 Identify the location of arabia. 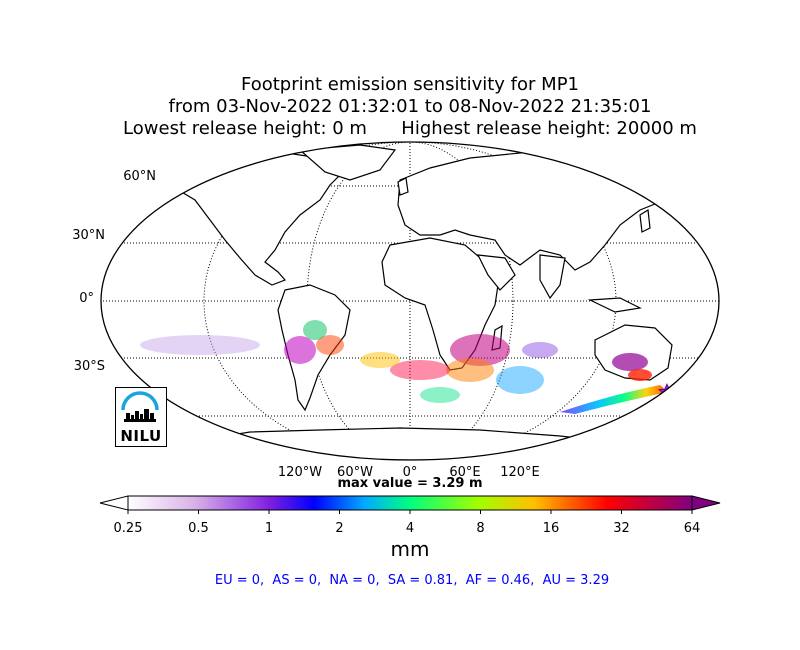
(496, 272).